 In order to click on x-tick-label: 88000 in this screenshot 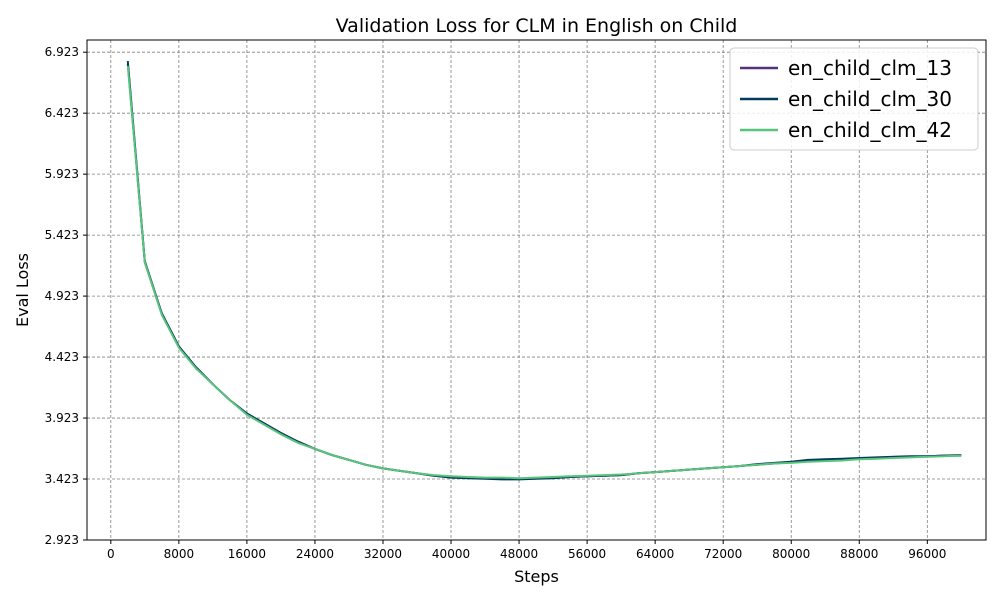, I will do `click(859, 554)`.